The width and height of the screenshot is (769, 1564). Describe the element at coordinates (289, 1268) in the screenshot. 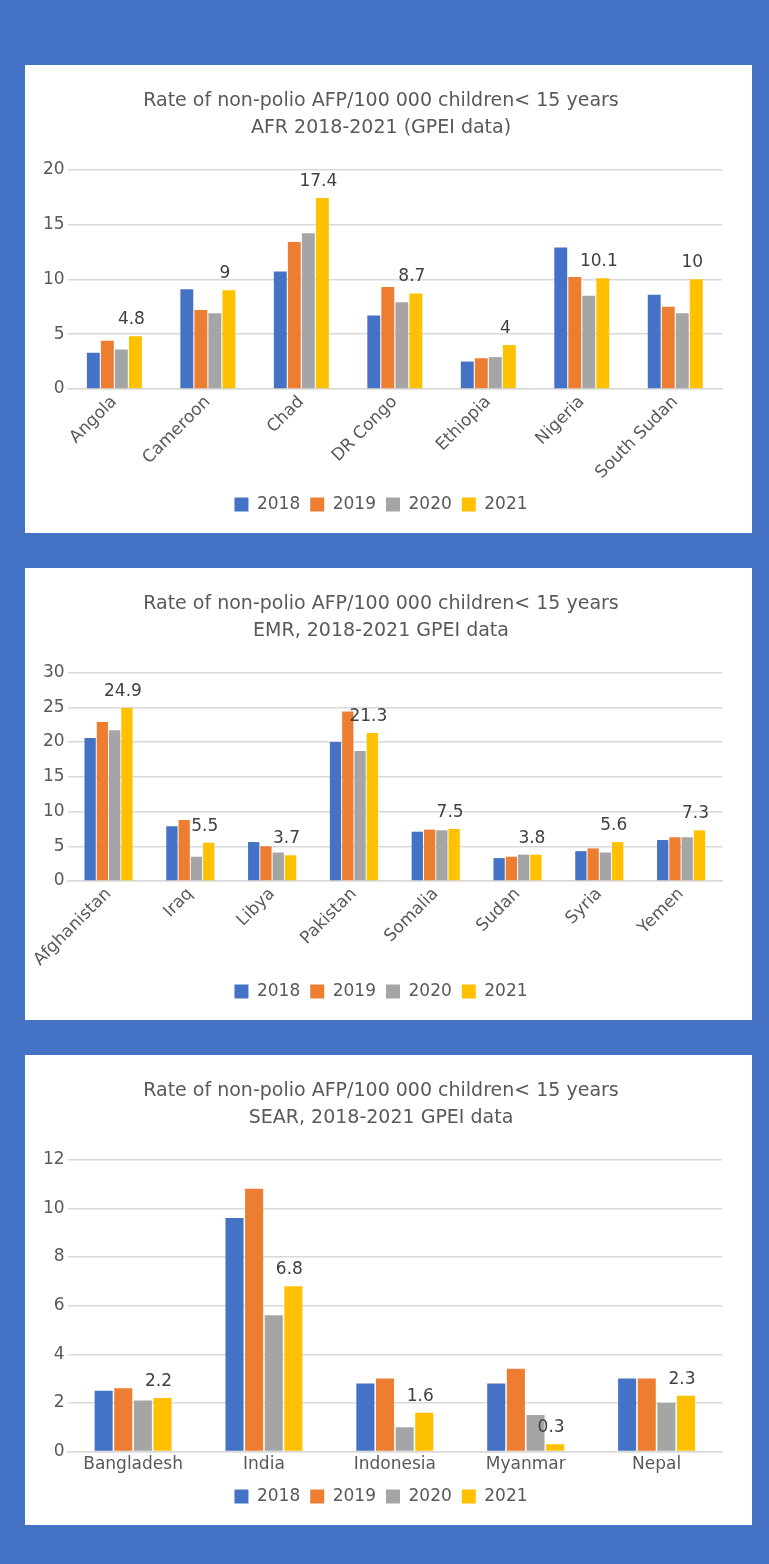

I see `data-label: 6.8` at that location.